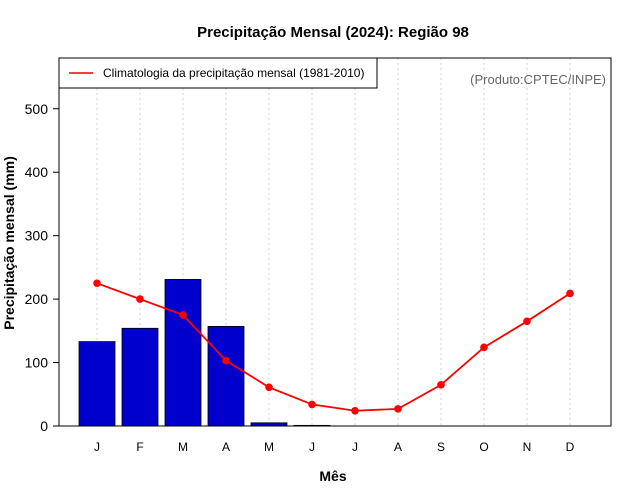  Describe the element at coordinates (570, 447) in the screenshot. I see `x-tick-label: D` at that location.